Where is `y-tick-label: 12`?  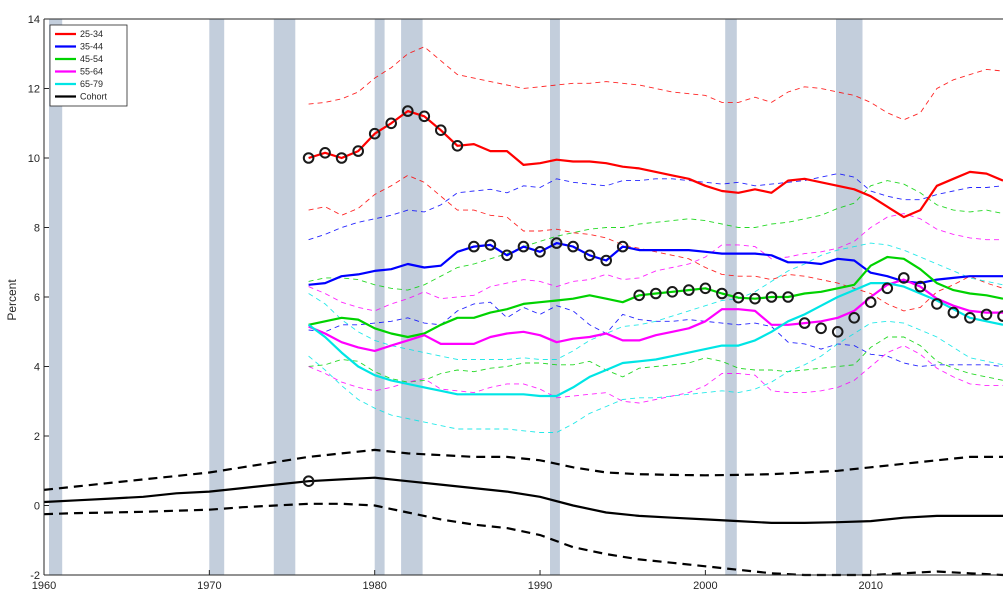
y-tick-label: 12 is located at coordinates (34, 90).